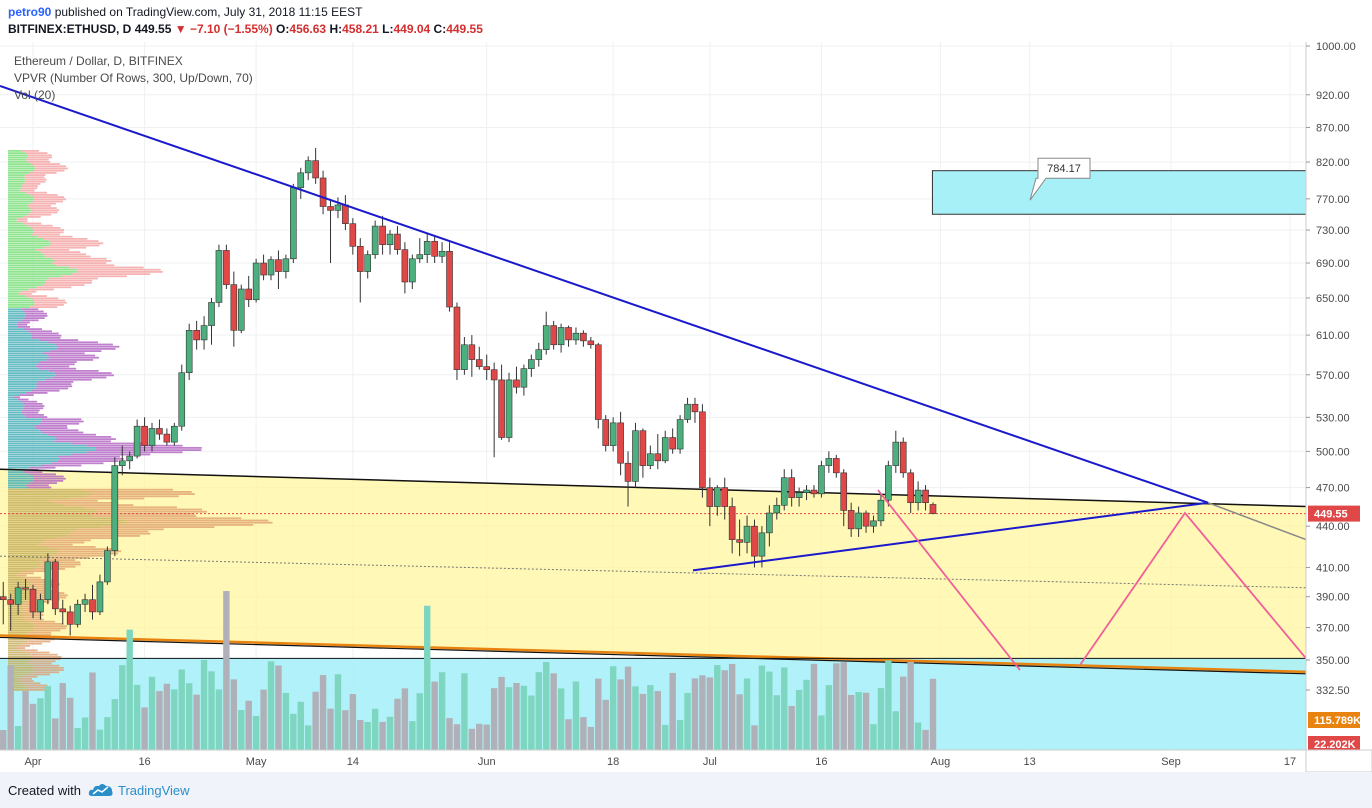 Image resolution: width=1372 pixels, height=808 pixels. Describe the element at coordinates (133, 78) in the screenshot. I see `legend-vpvr: VPVR (Number Of Rows, 300, Up/Down, 70)` at that location.